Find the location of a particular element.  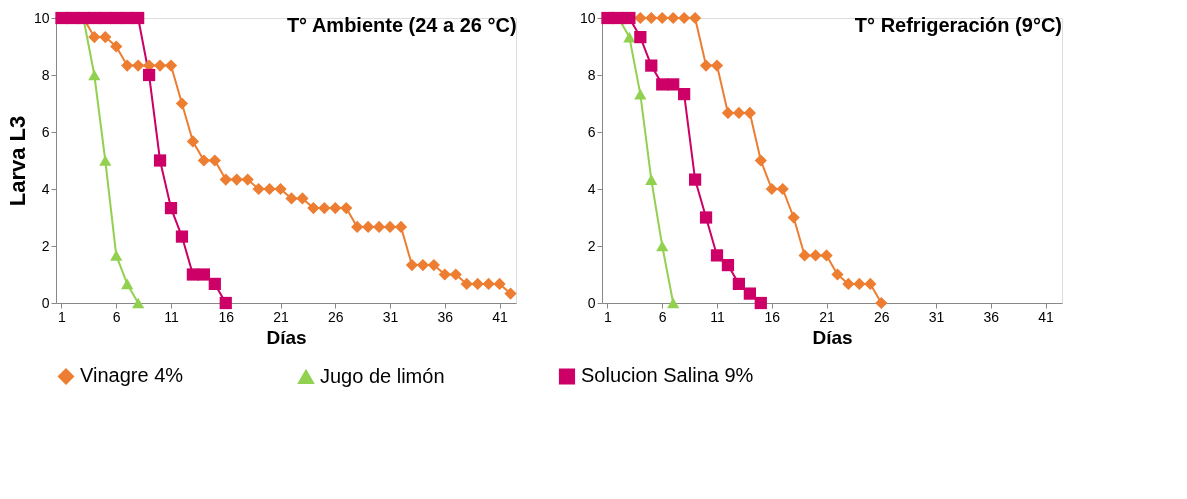

y-tick-label: 10 is located at coordinates (41, 17).